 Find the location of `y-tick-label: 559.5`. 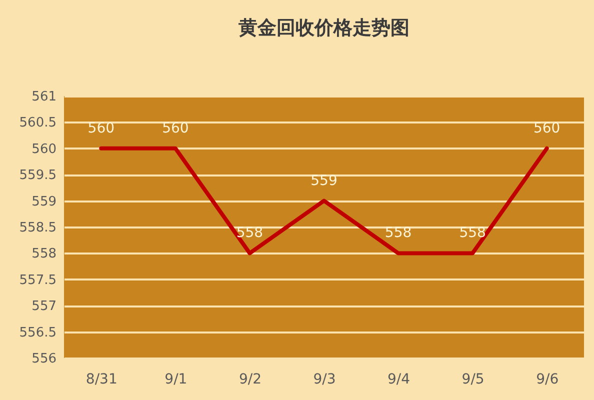

y-tick-label: 559.5 is located at coordinates (37, 176).